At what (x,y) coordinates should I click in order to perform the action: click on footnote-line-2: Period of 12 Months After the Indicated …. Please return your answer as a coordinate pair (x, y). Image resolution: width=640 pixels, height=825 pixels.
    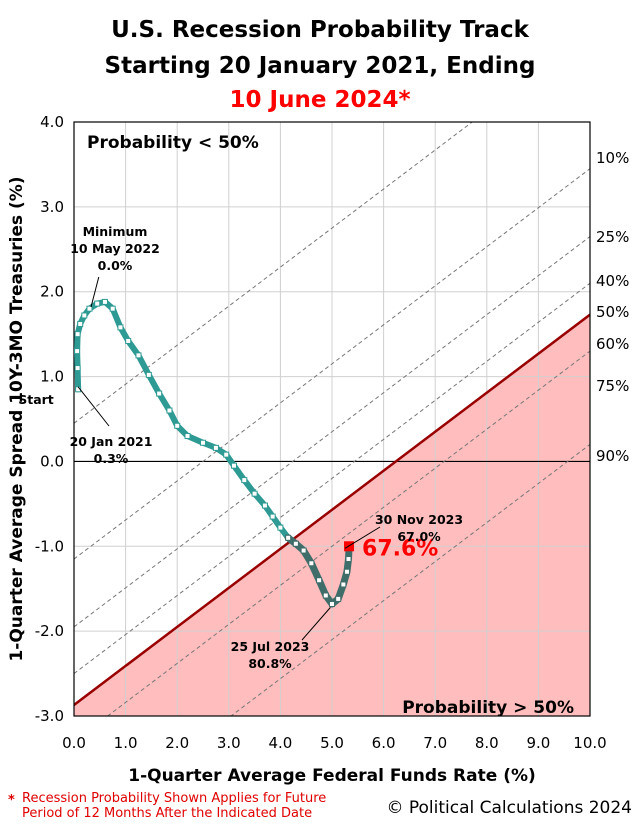
    Looking at the image, I should click on (167, 813).